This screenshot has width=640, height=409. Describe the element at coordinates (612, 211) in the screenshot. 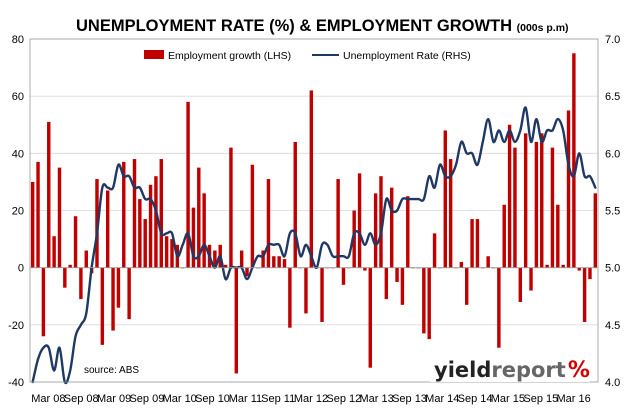

I see `right-y-axis-labels: 4.0 4.5 5.0 5.5 6.0 6.5 7.0` at that location.